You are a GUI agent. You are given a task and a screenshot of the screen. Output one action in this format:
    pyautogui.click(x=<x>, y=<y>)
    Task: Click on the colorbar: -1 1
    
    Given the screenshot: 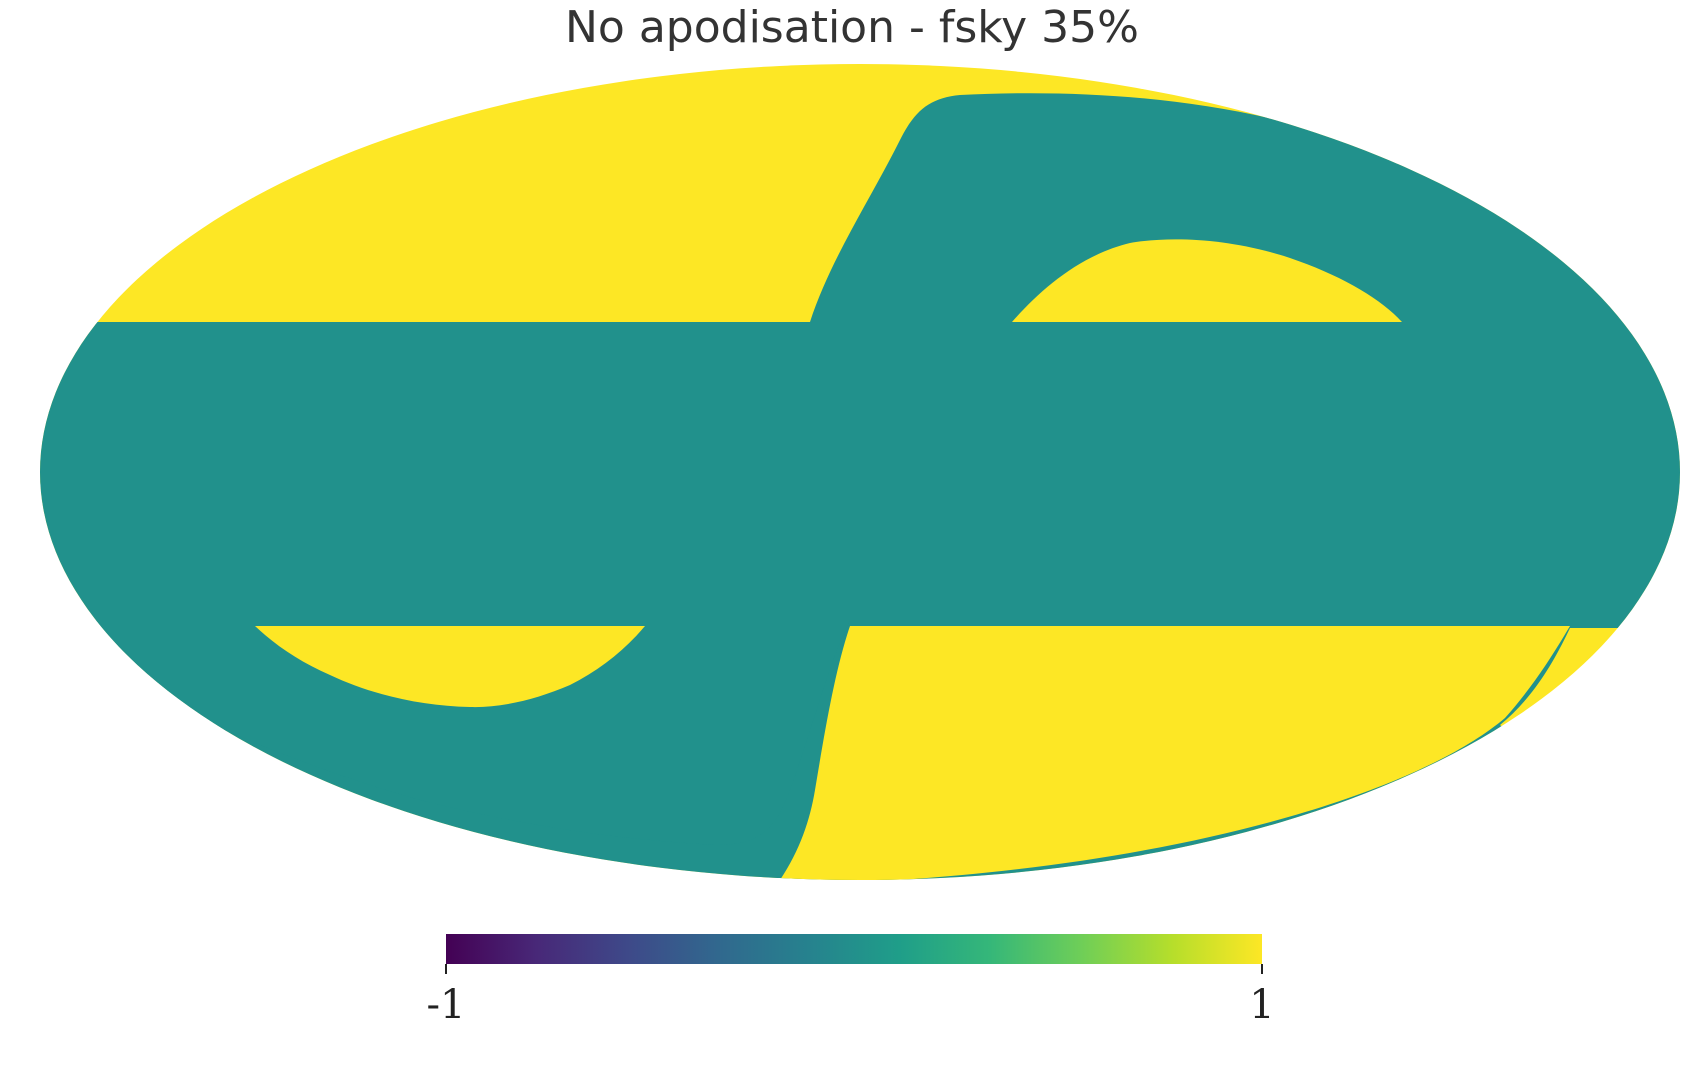 What is the action you would take?
    pyautogui.click(x=851, y=981)
    